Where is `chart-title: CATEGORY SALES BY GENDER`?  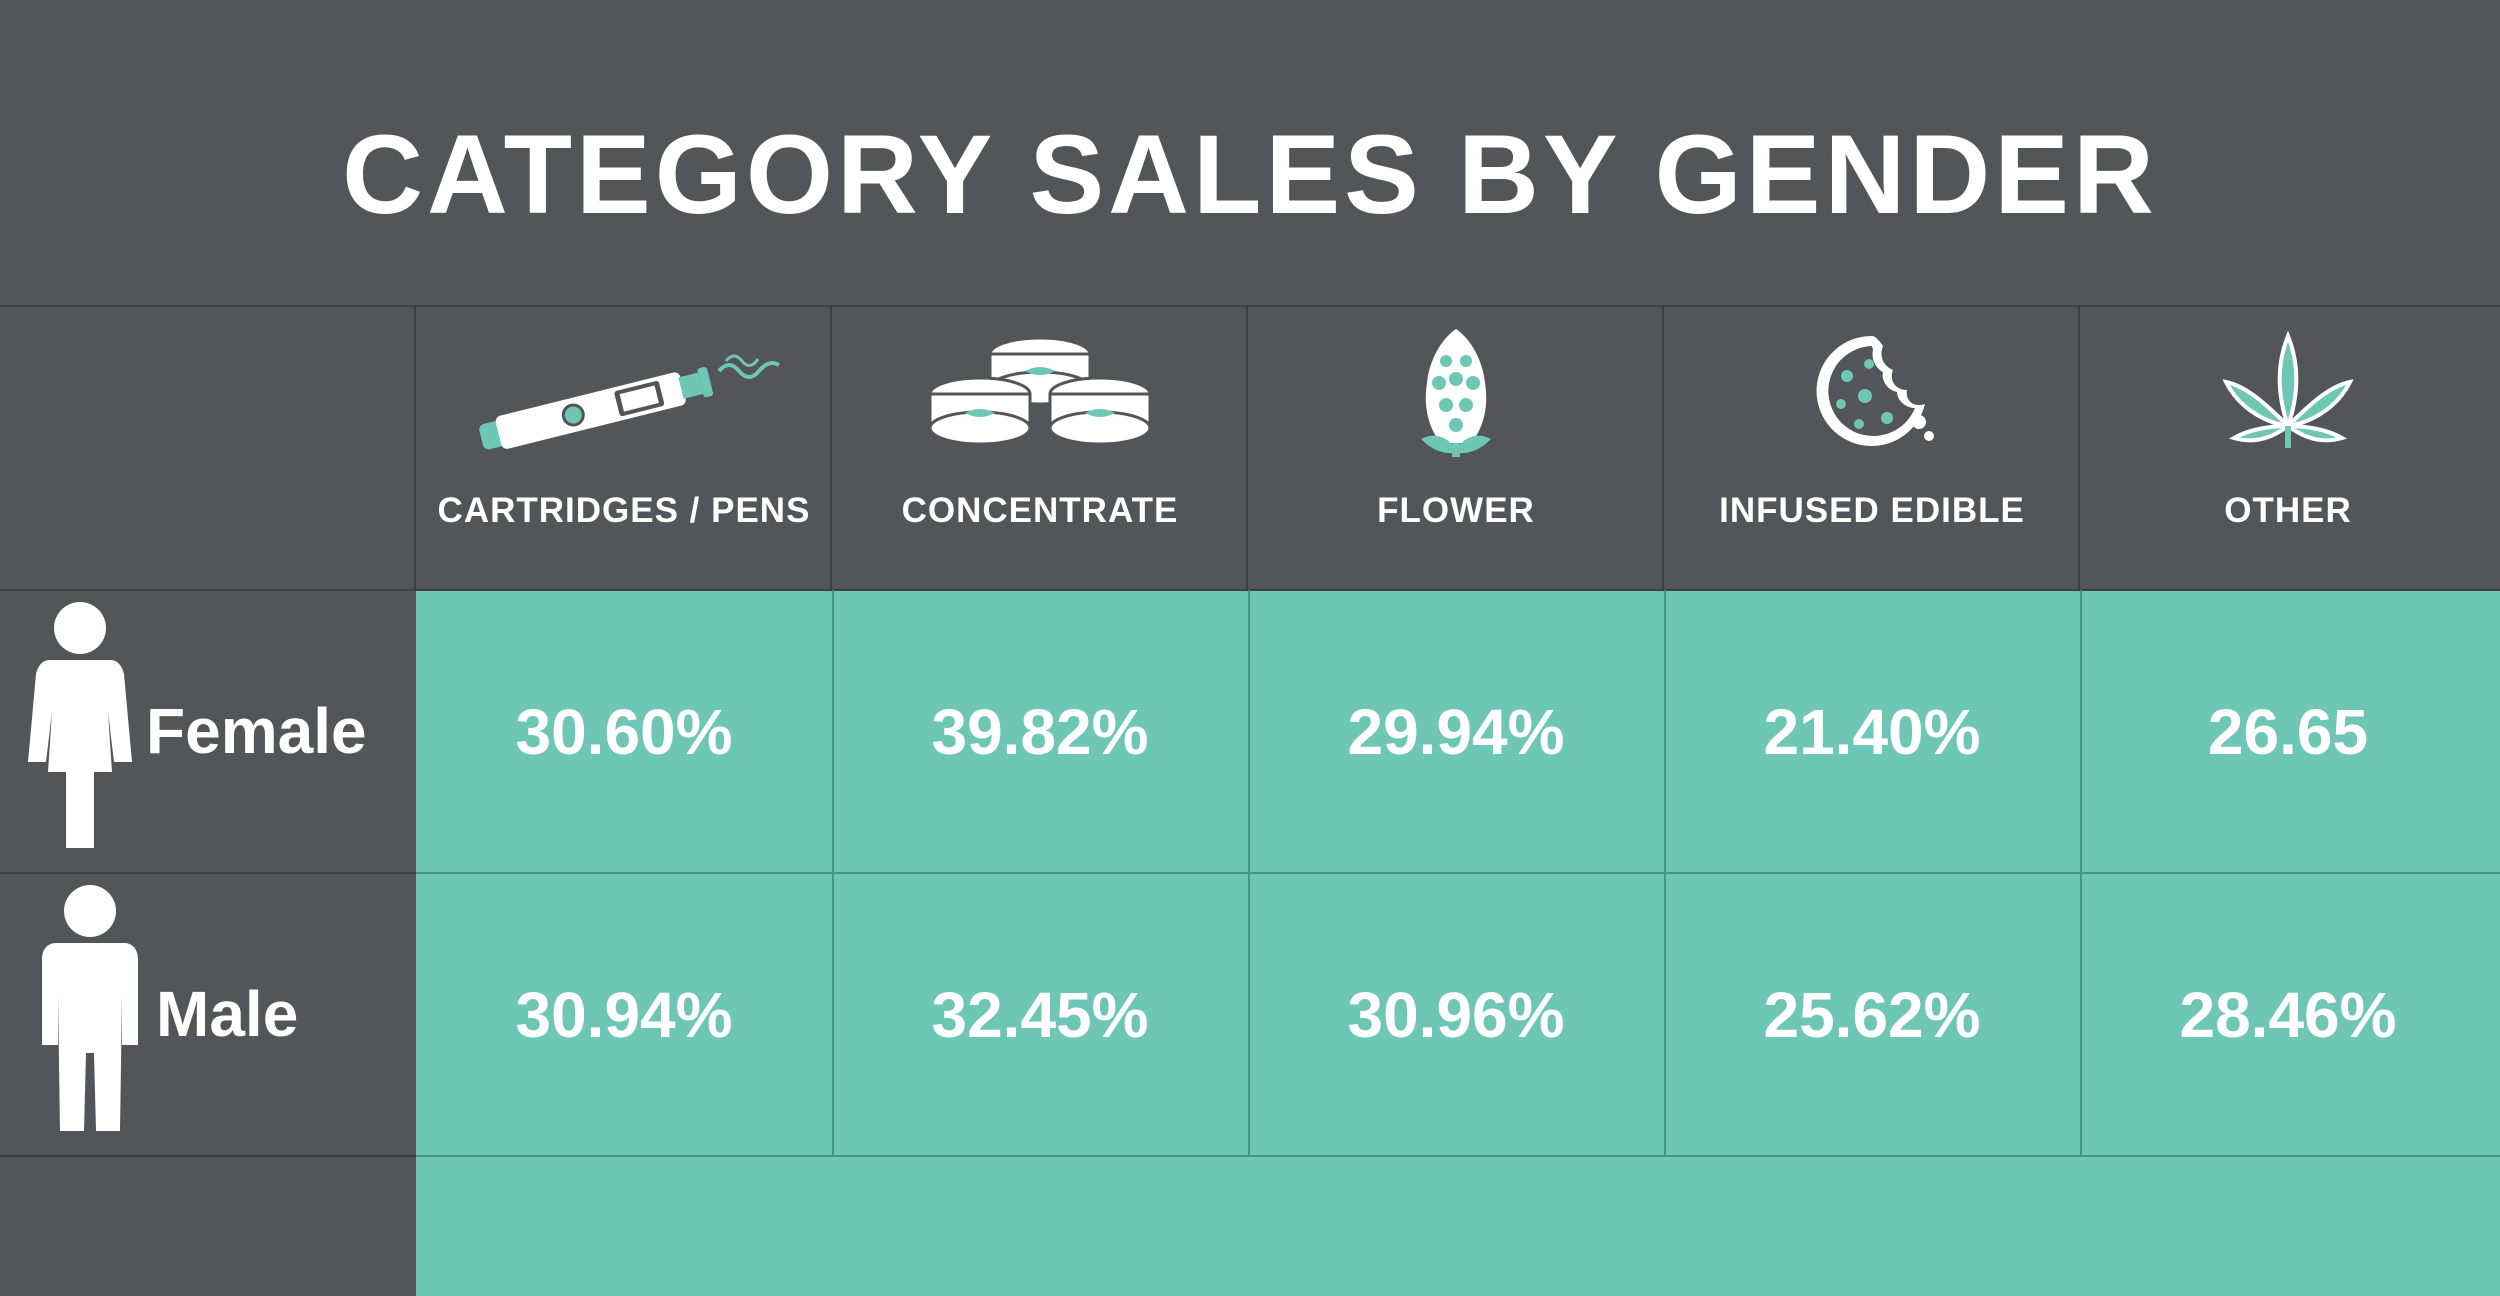
chart-title: CATEGORY SALES BY GENDER is located at coordinates (1250, 174).